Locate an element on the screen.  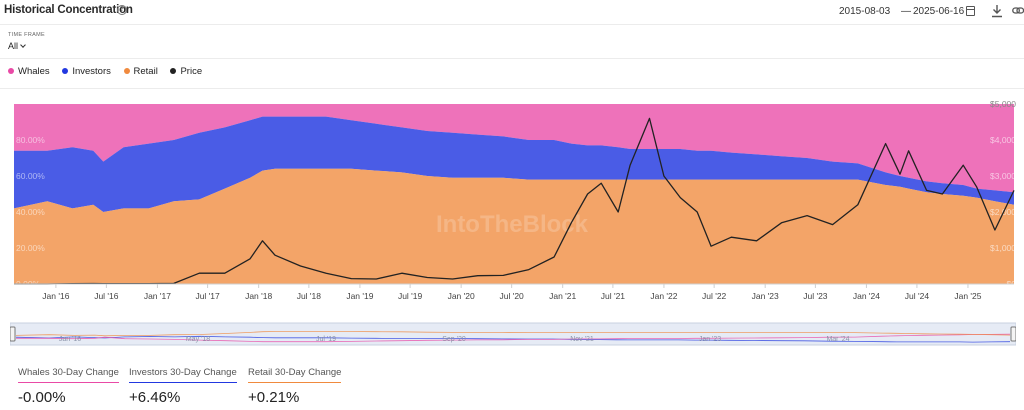
whales-change-value: -0.00% is located at coordinates (42, 397).